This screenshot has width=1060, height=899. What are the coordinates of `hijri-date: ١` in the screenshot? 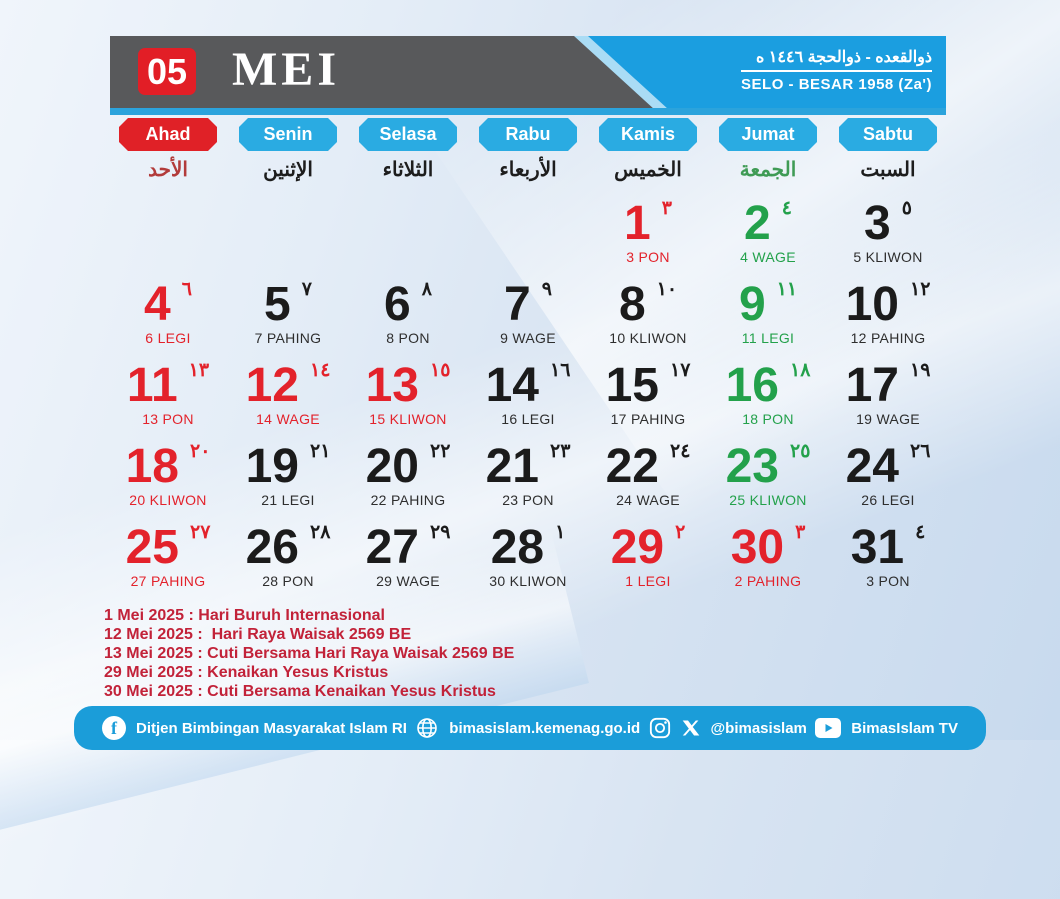 It's located at (560, 532).